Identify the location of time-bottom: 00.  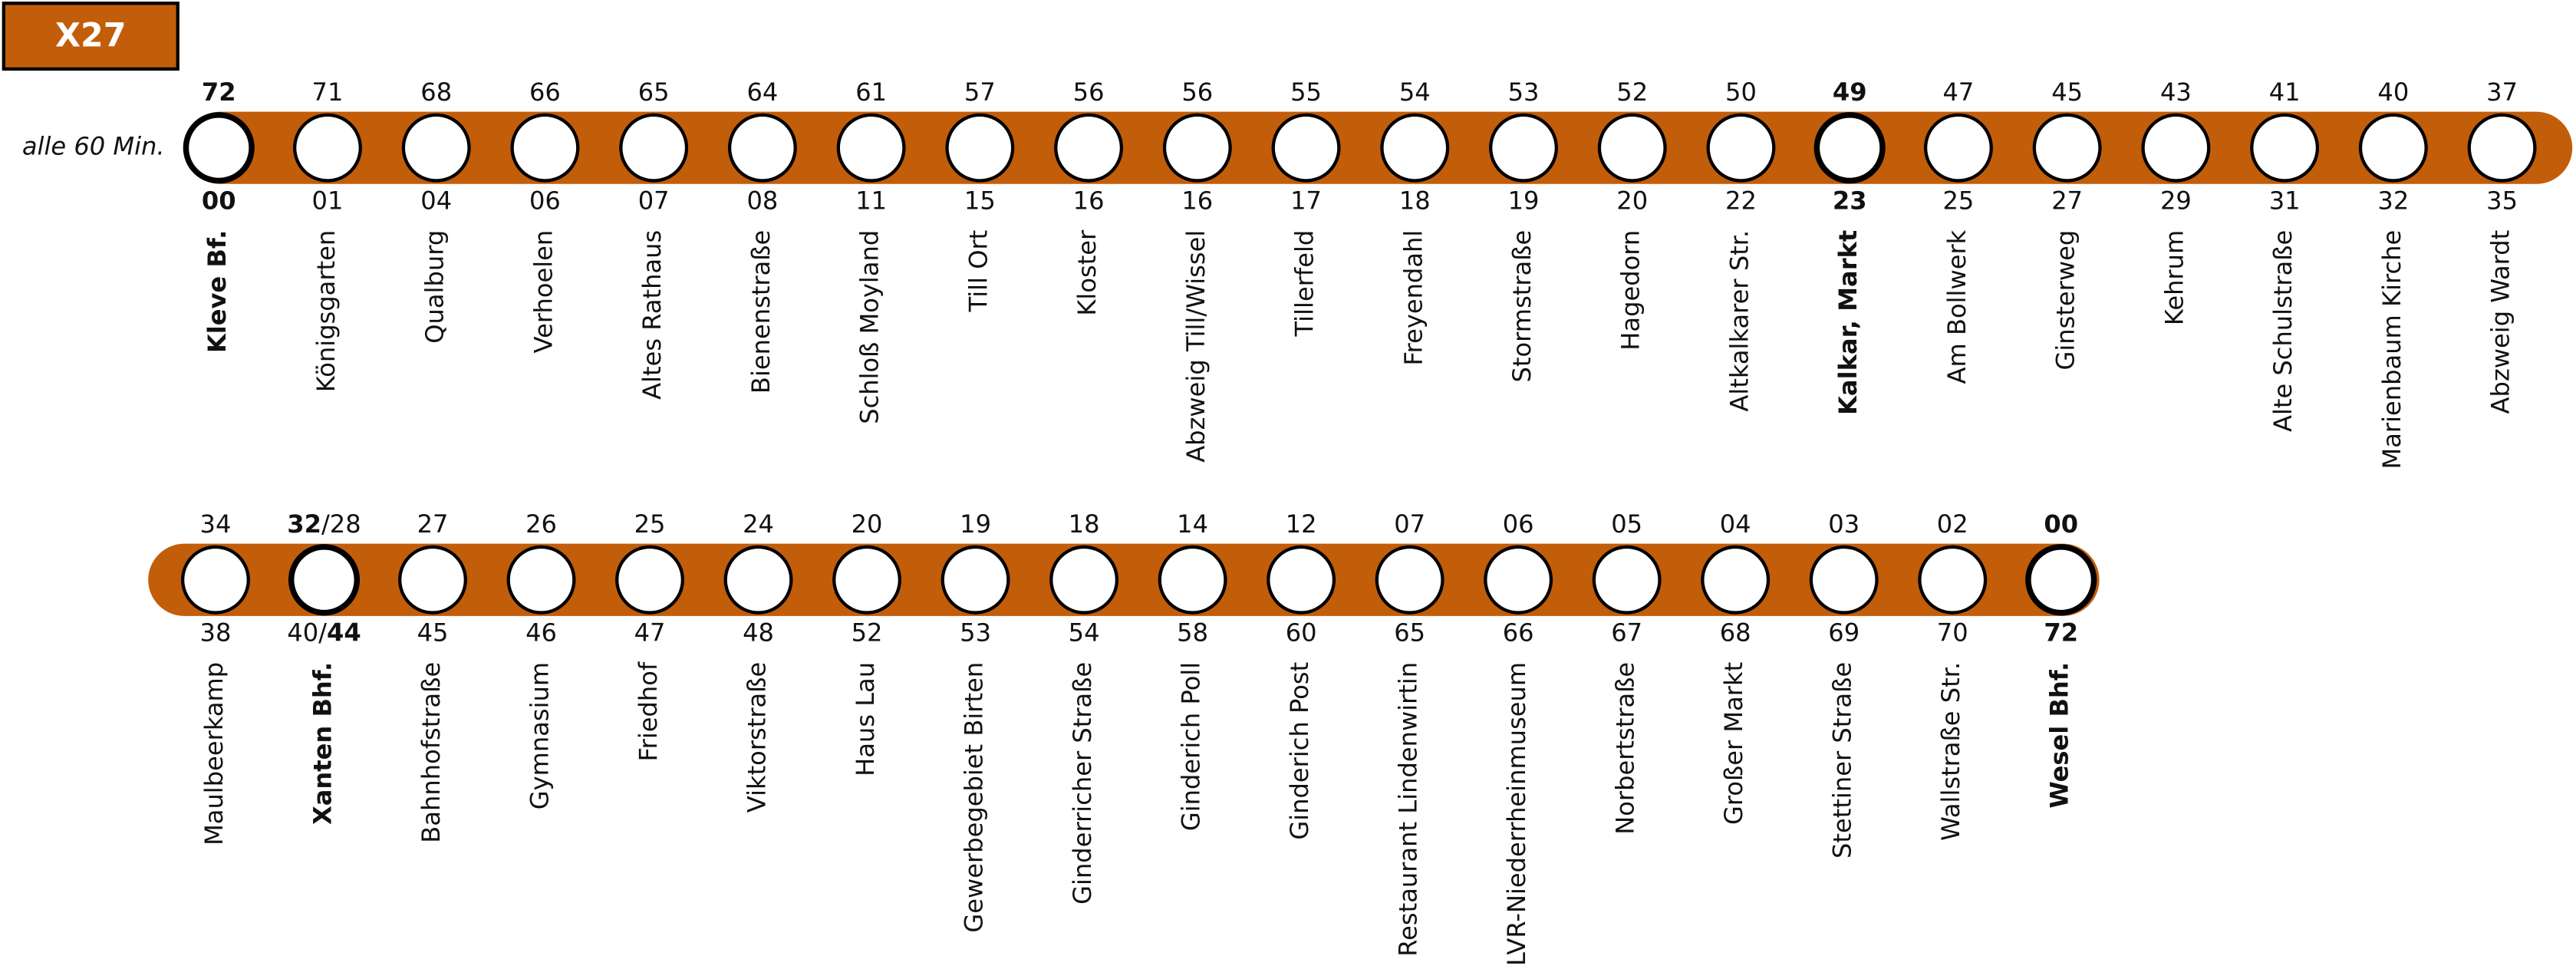
(219, 201).